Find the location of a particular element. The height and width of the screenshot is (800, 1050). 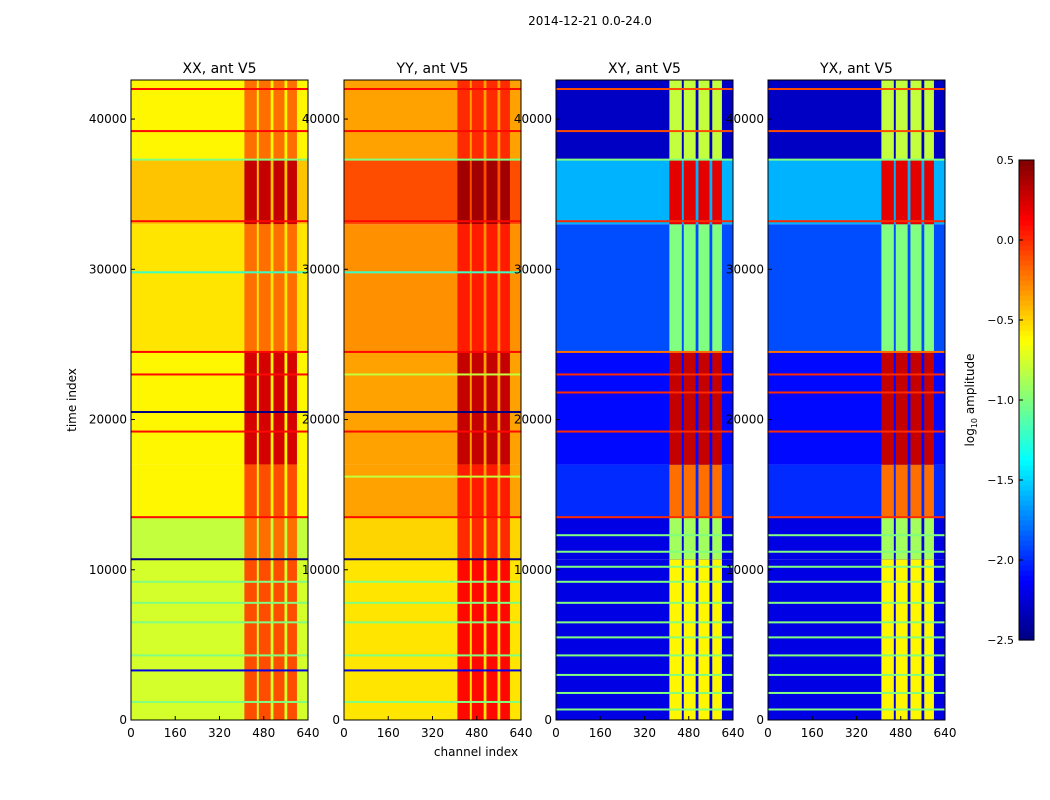

x-tick-label: 320 is located at coordinates (856, 733).